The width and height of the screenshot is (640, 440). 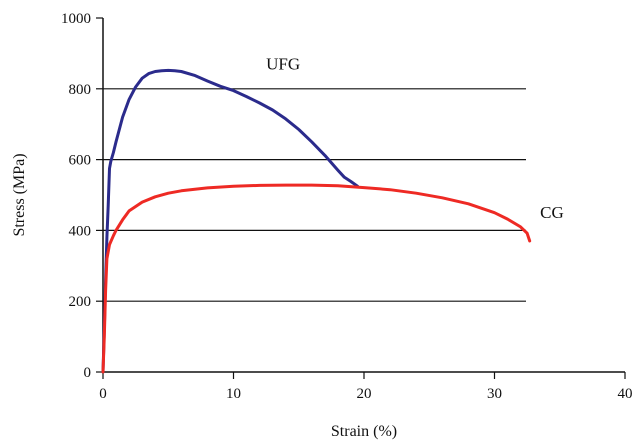 What do you see at coordinates (80, 161) in the screenshot?
I see `y-tick-label: 600` at bounding box center [80, 161].